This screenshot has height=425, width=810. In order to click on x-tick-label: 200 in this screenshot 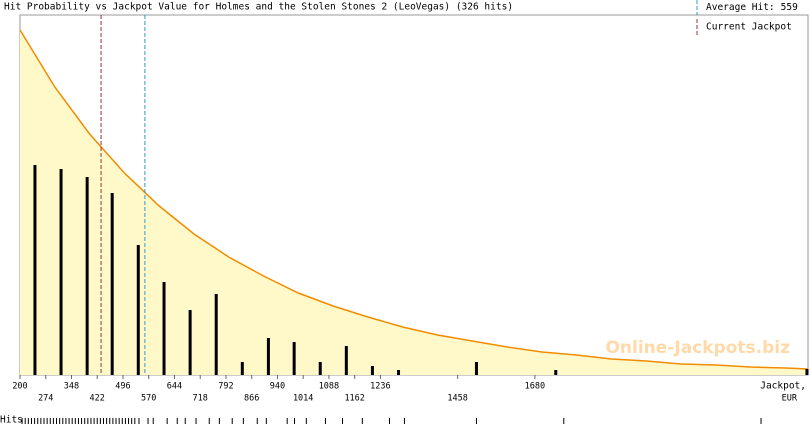, I will do `click(19, 387)`.